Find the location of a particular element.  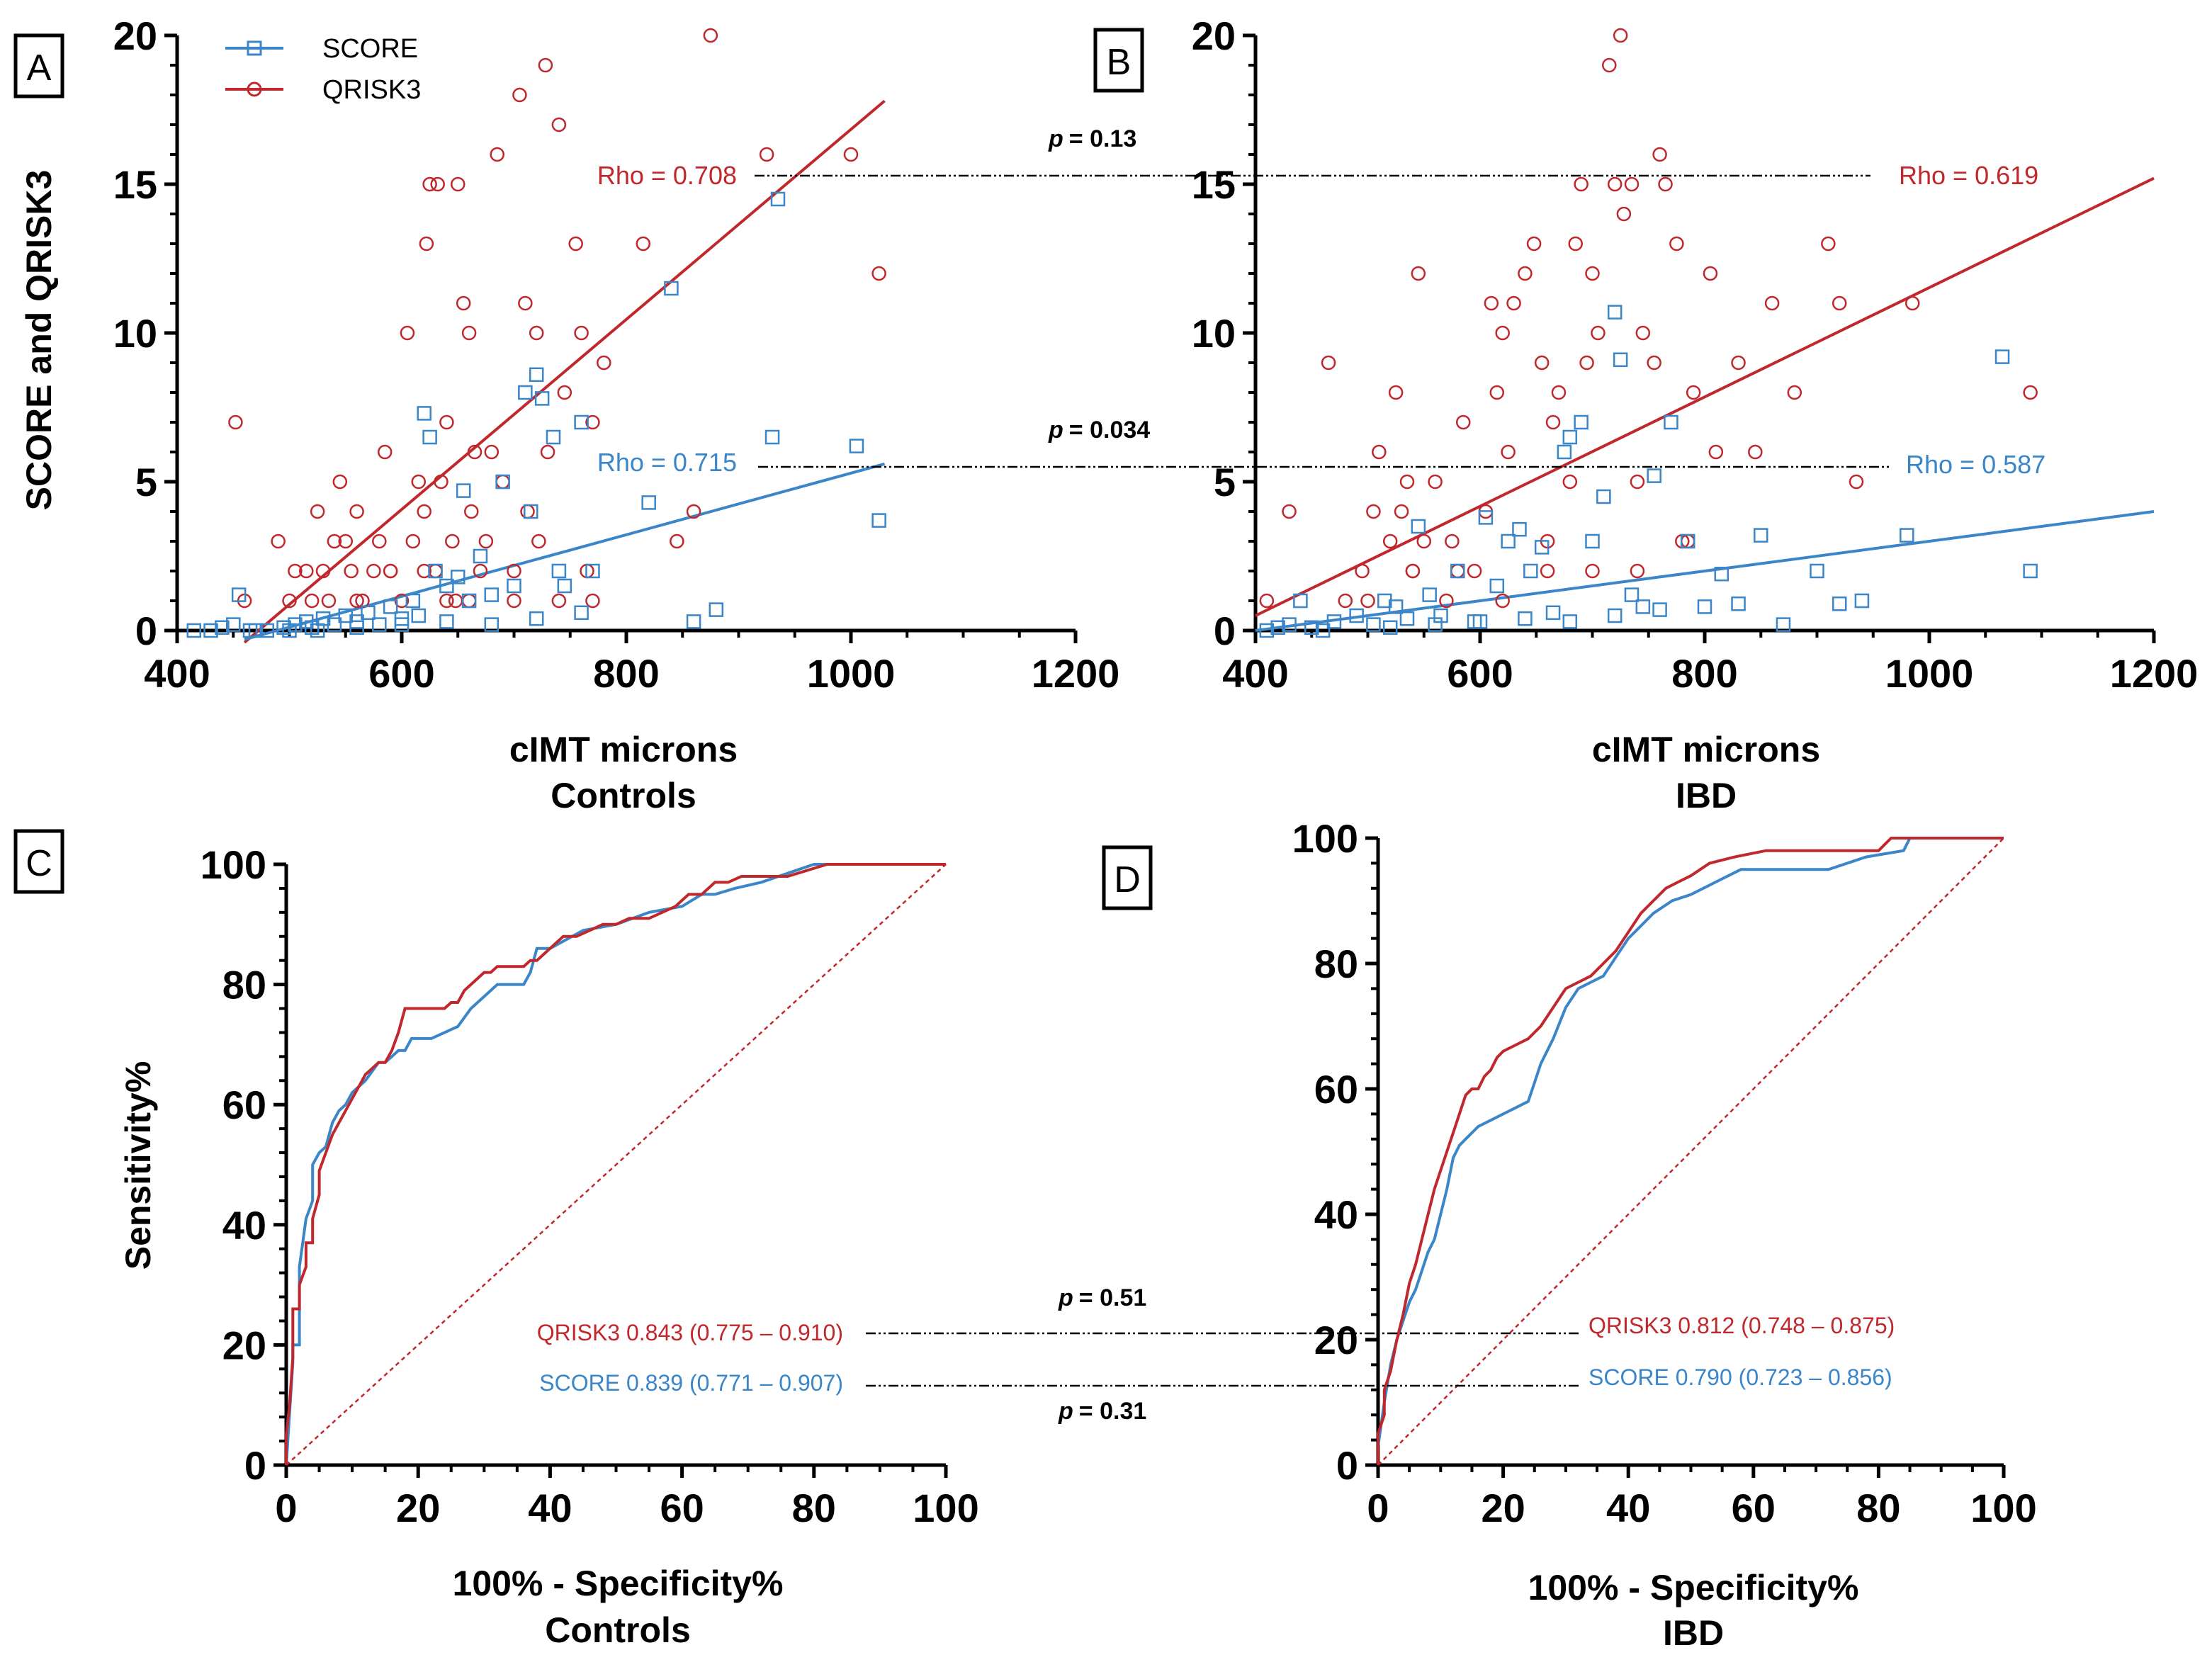

y-tick-label: 80 is located at coordinates (244, 985).